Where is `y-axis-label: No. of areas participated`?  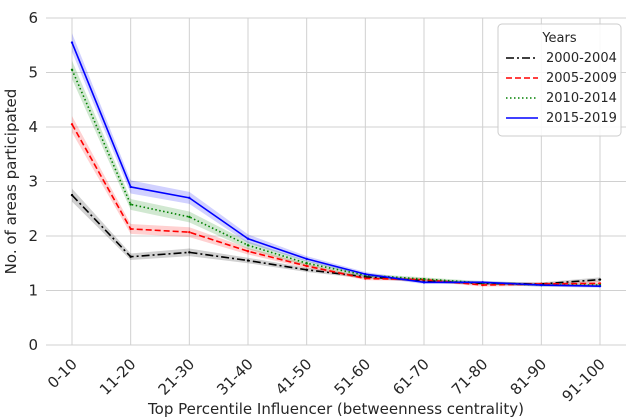 y-axis-label: No. of areas participated is located at coordinates (11, 182).